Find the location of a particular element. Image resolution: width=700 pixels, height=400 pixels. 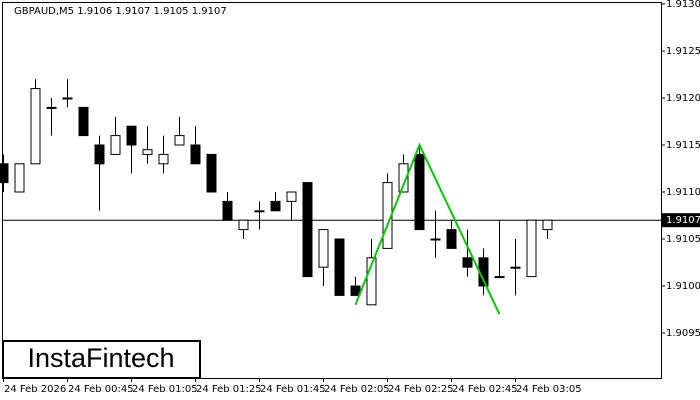

y-tick-label: 1.9105 is located at coordinates (683, 239).